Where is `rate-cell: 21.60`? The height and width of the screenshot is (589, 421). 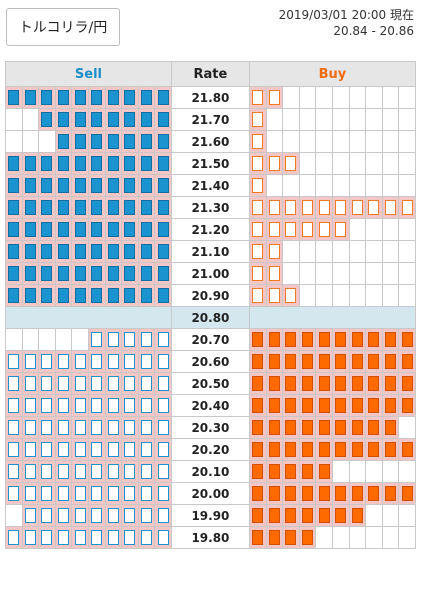
rate-cell: 21.60 is located at coordinates (210, 141).